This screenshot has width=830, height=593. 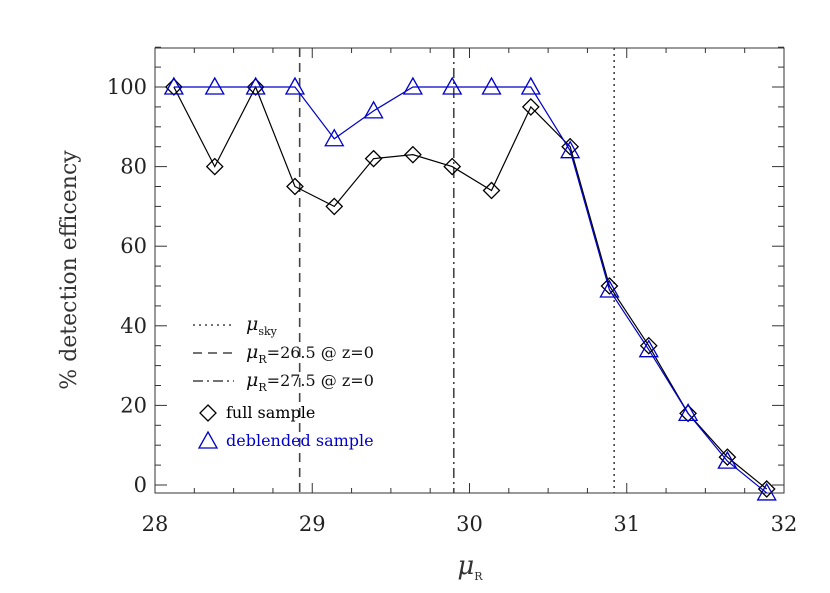 I want to click on x-tick-label-30: 30, so click(x=469, y=524).